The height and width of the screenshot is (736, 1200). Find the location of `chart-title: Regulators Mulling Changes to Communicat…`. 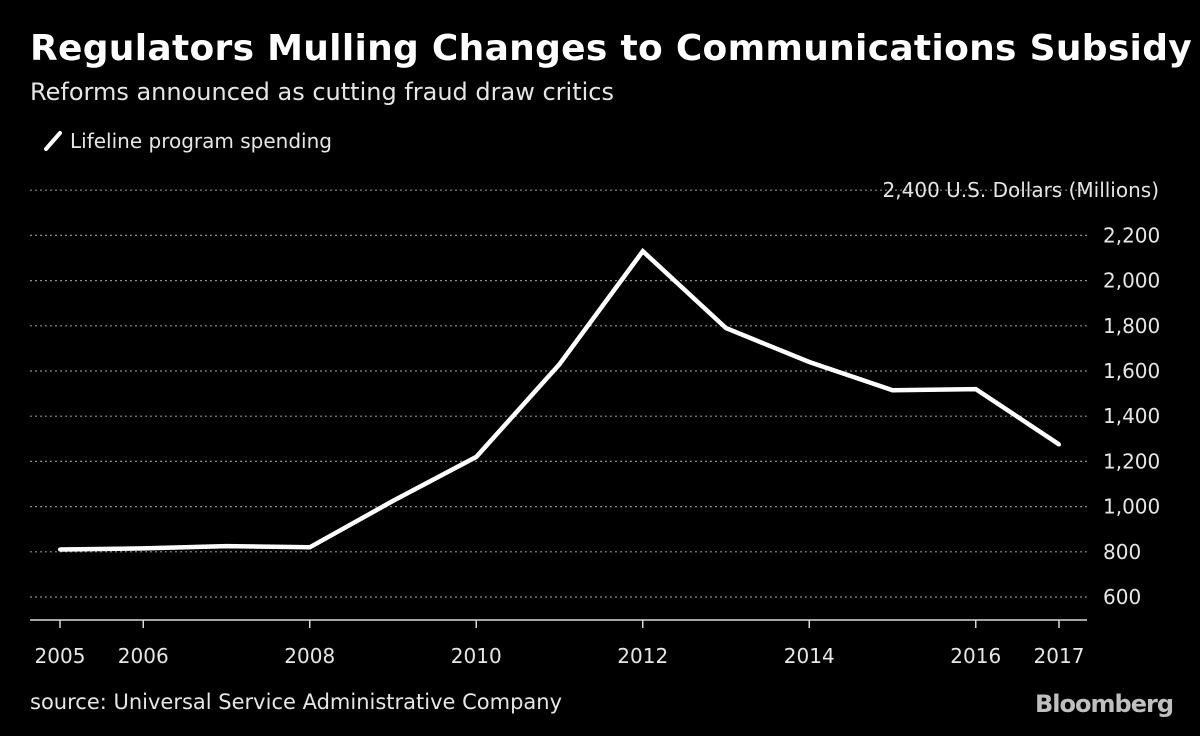

chart-title: Regulators Mulling Changes to Communicat… is located at coordinates (611, 48).